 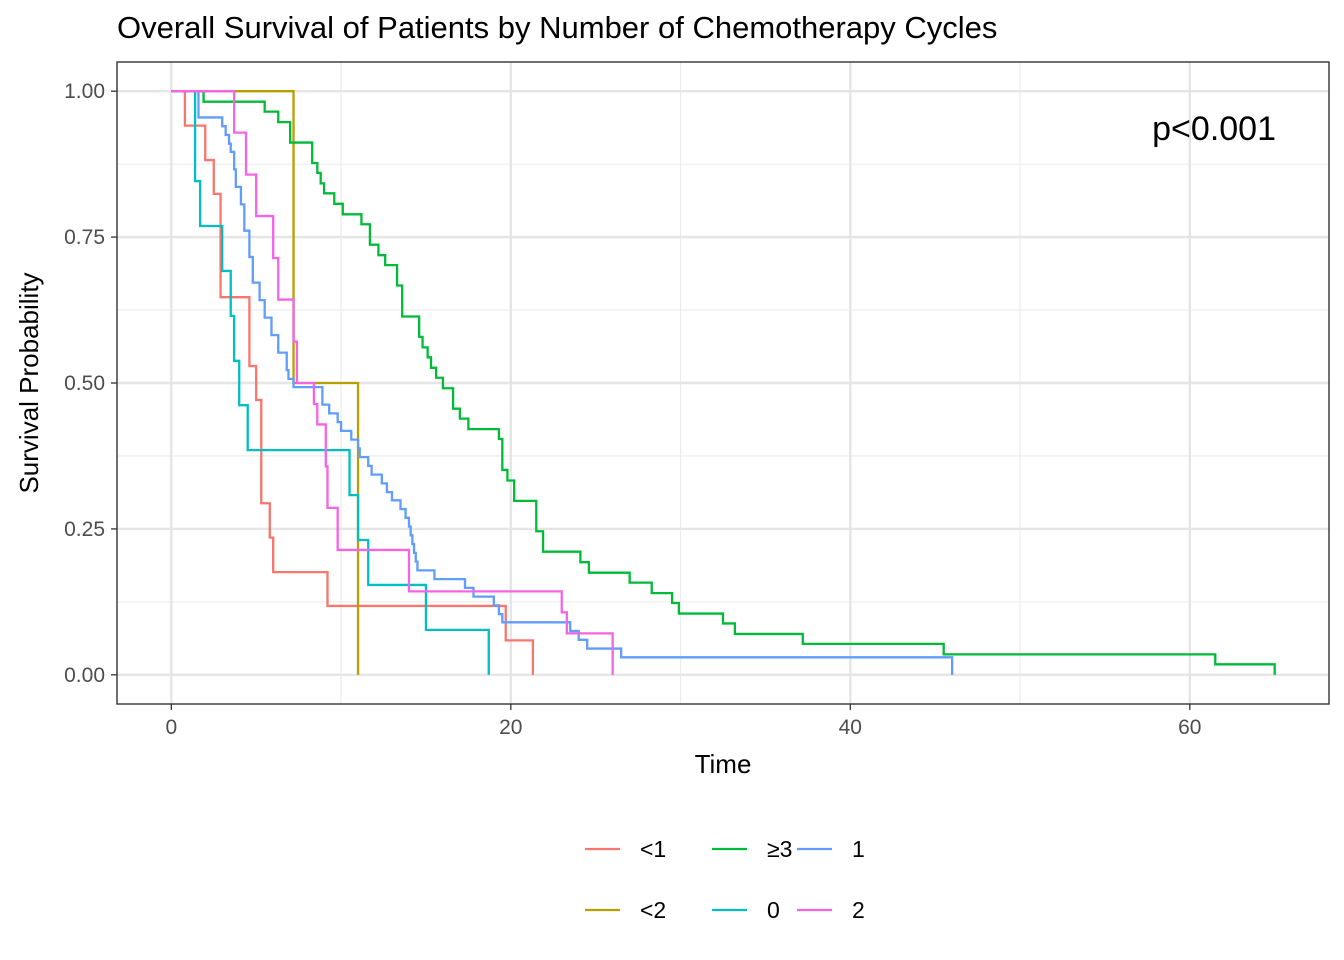 I want to click on y-tick-label: 0.25, so click(x=84, y=529).